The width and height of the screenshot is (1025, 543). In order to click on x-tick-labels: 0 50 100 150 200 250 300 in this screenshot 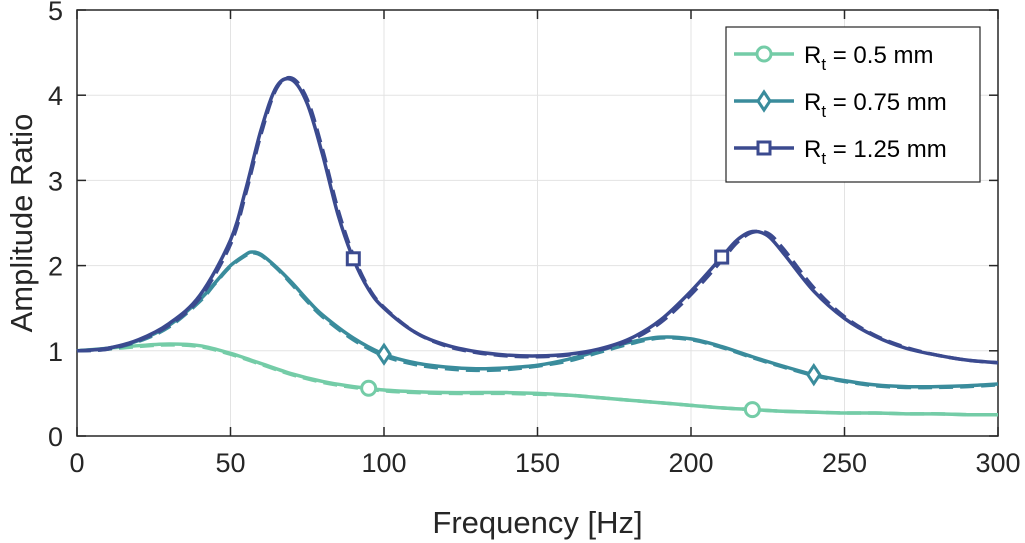, I will do `click(544, 463)`.